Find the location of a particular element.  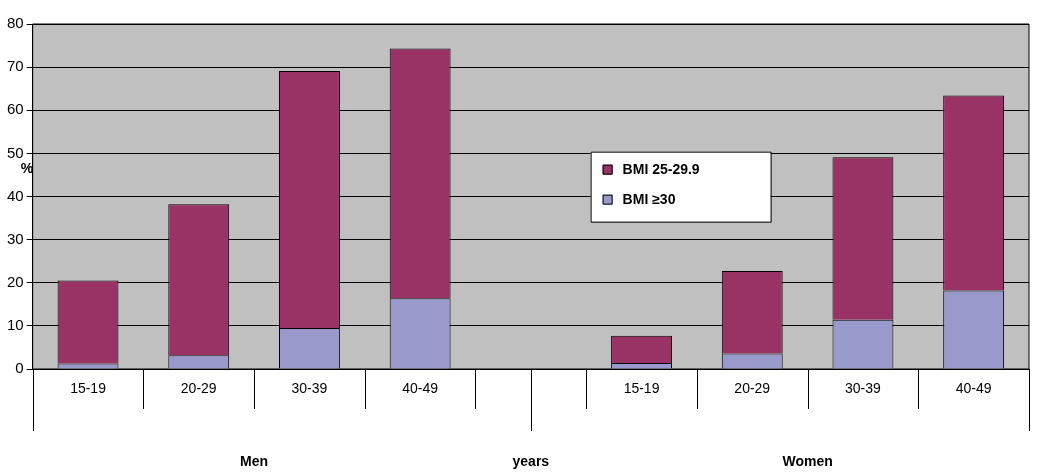

y-tick-label: 30 is located at coordinates (15, 238).